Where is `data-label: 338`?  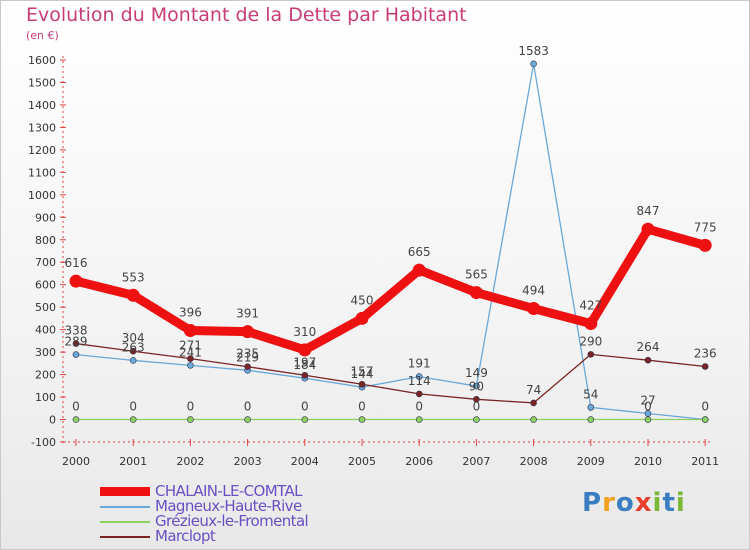
data-label: 338 is located at coordinates (76, 331).